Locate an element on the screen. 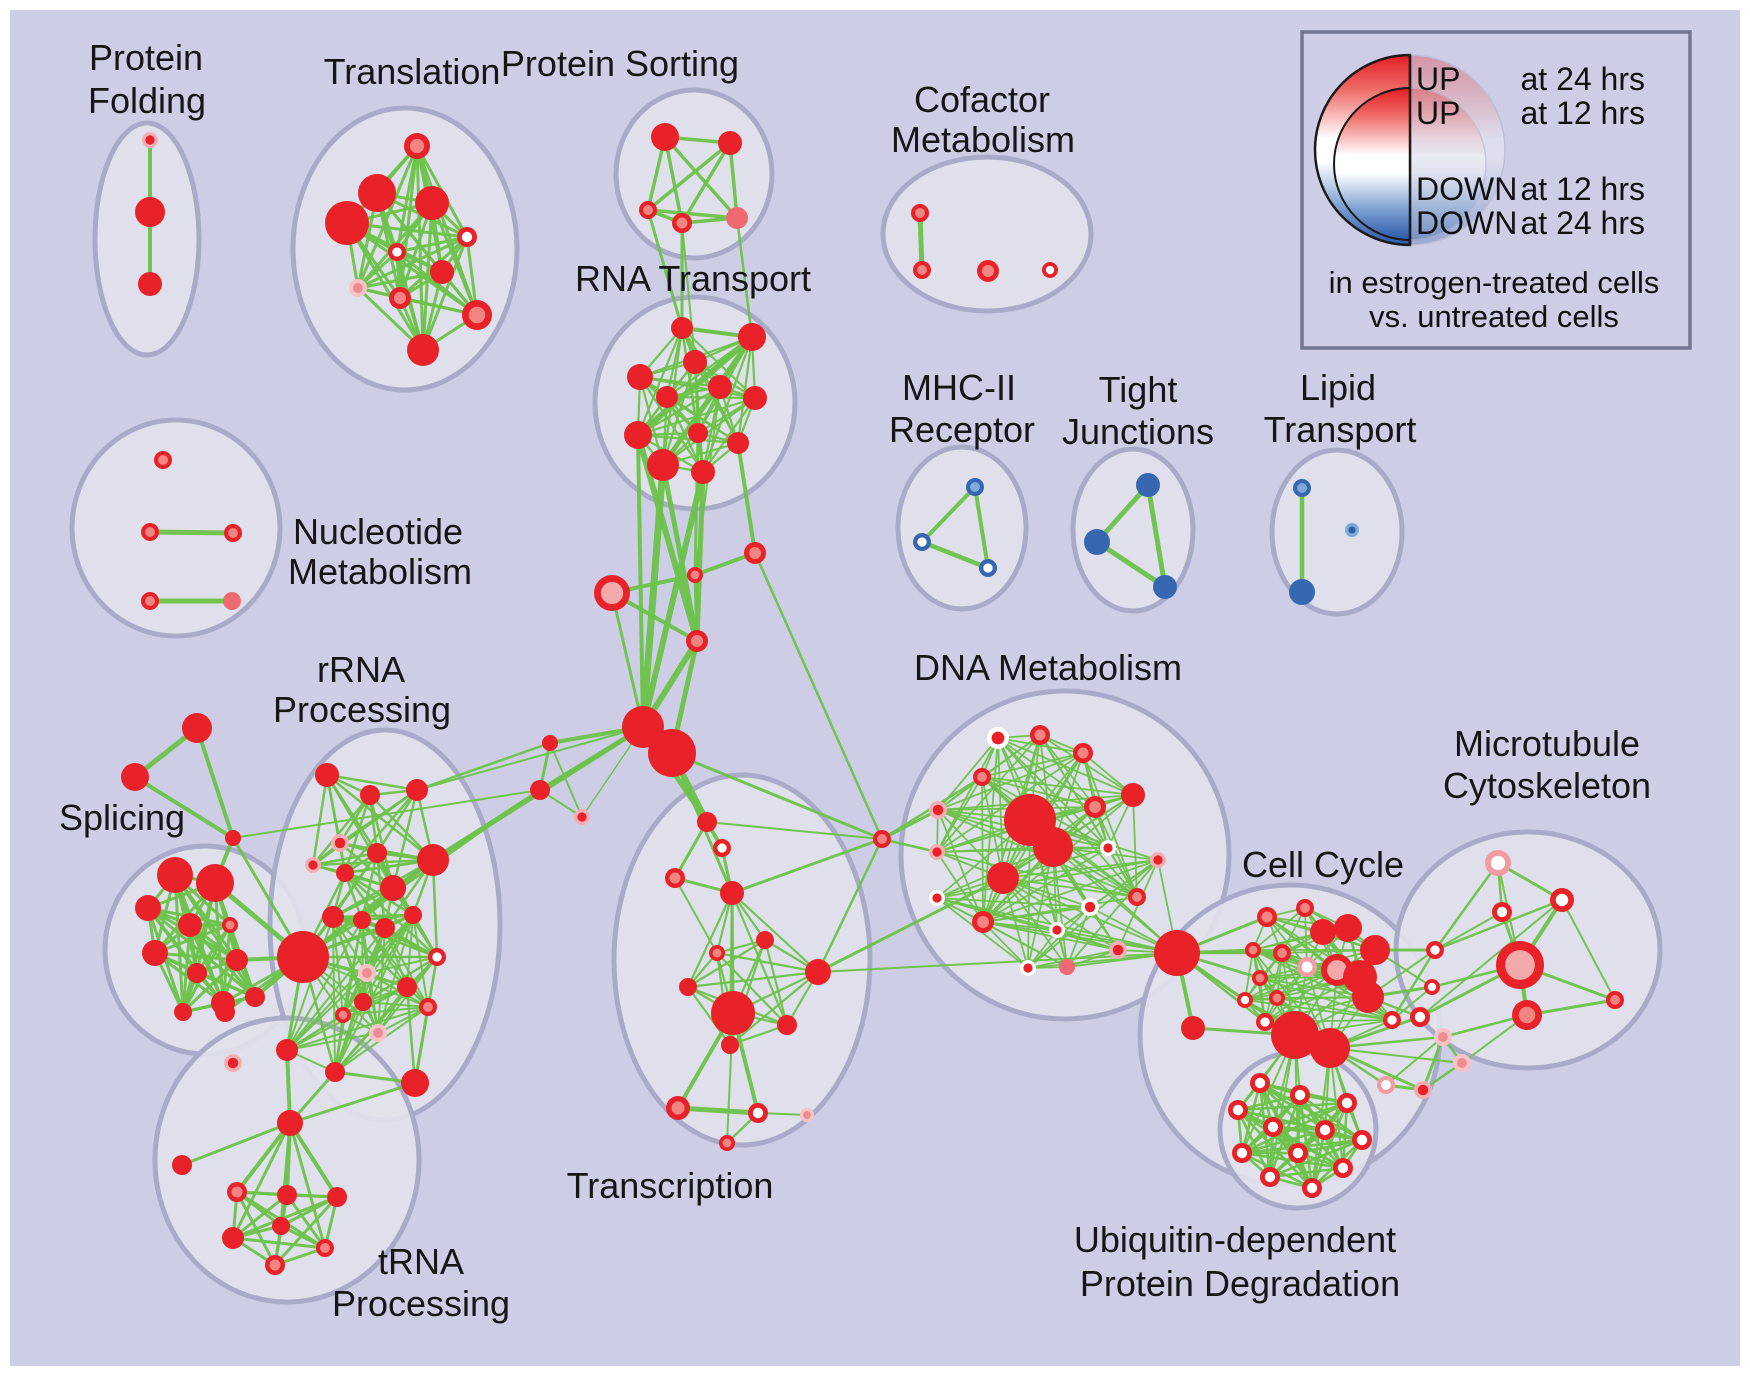  cluster-label-translation: Translation is located at coordinates (412, 71).